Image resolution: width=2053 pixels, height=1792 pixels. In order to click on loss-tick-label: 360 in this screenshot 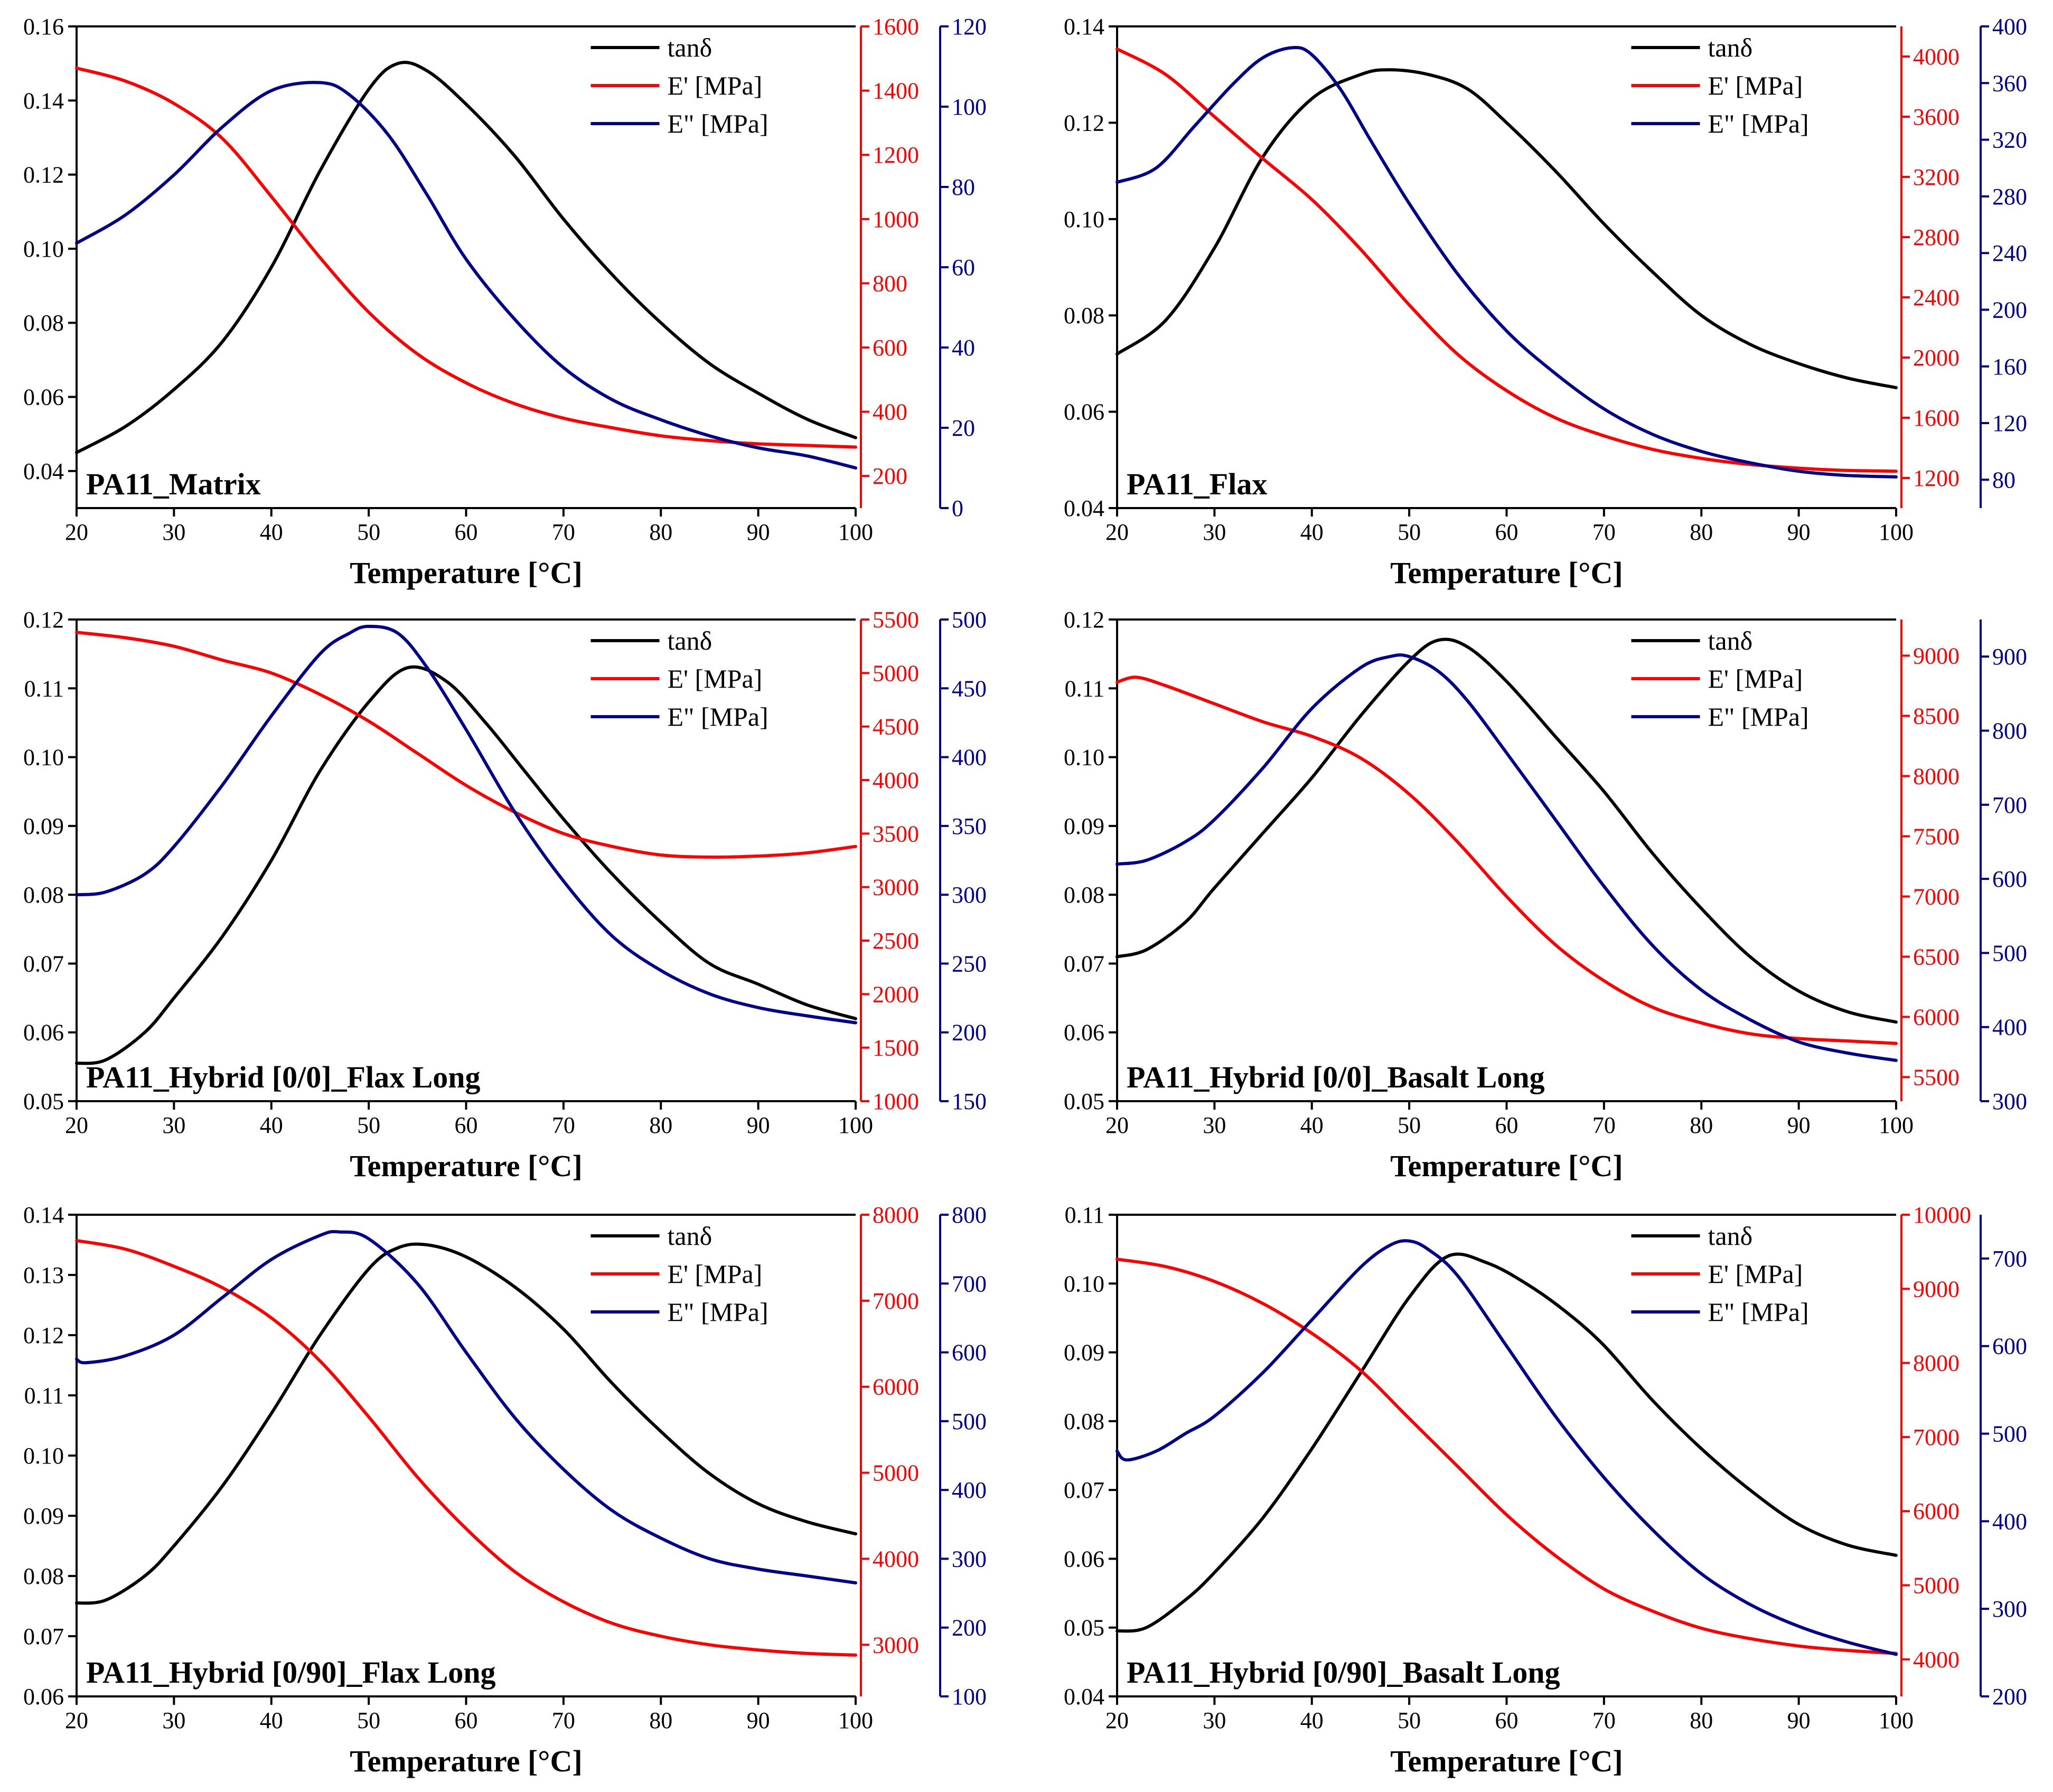, I will do `click(2009, 83)`.